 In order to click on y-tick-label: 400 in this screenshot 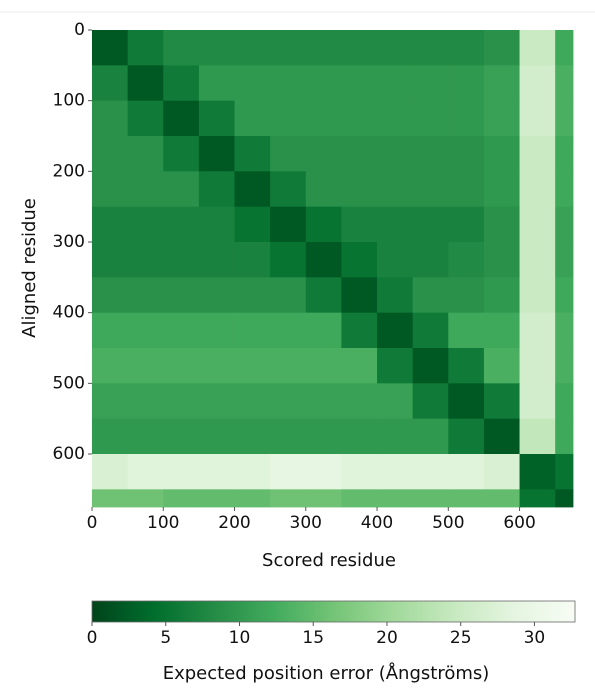, I will do `click(69, 313)`.